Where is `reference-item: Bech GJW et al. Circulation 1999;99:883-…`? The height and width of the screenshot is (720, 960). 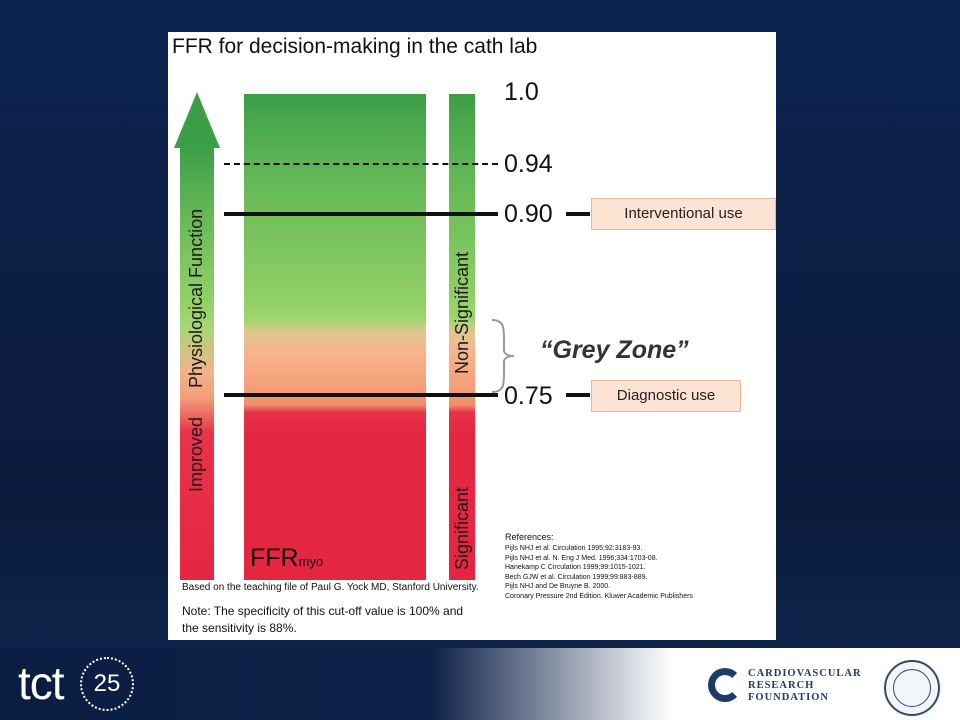 reference-item: Bech GJW et al. Circulation 1999;99:883-… is located at coordinates (576, 577).